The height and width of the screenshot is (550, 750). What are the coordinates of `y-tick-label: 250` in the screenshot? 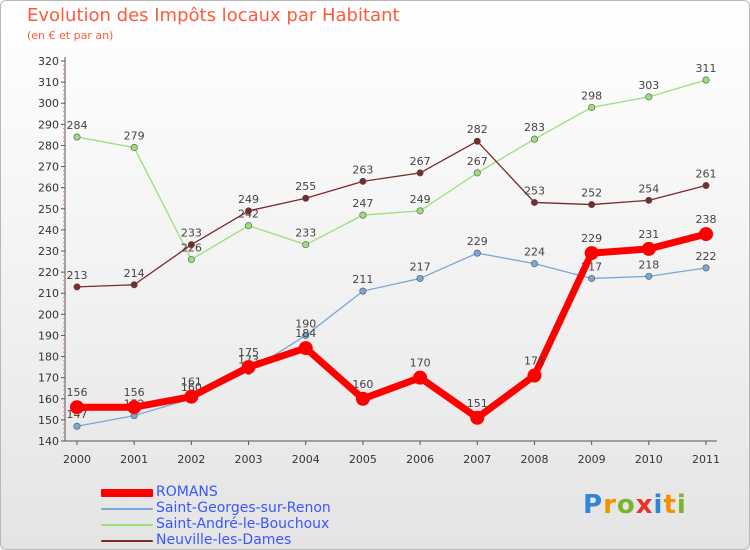 It's located at (48, 209).